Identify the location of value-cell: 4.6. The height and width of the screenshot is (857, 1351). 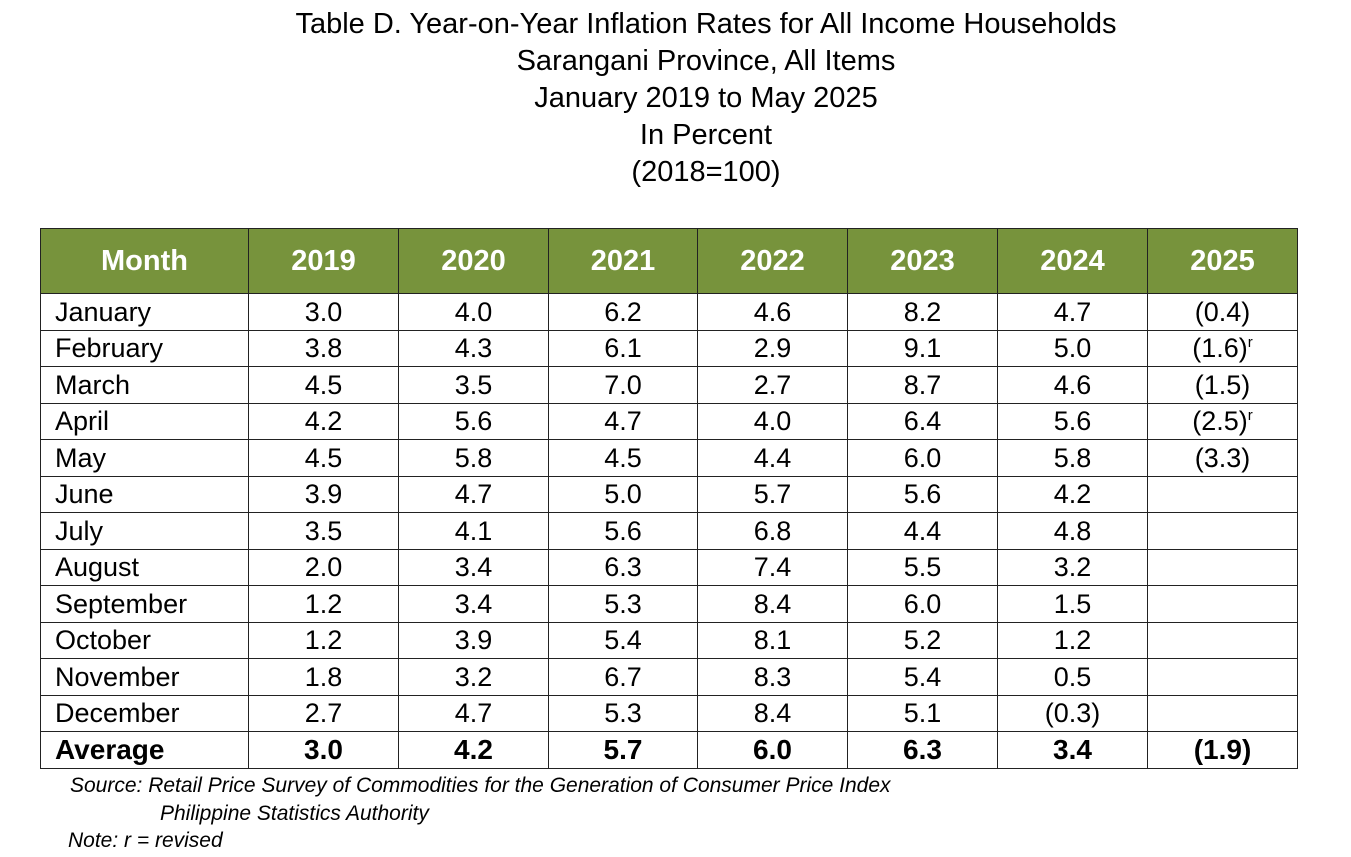
(772, 312).